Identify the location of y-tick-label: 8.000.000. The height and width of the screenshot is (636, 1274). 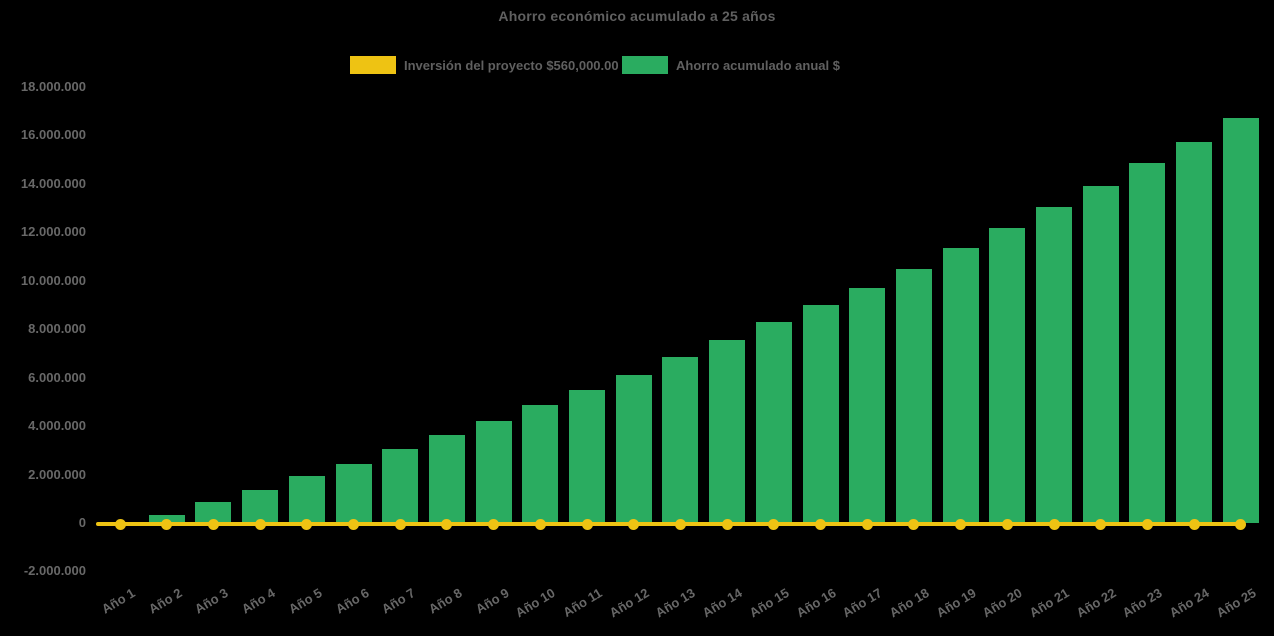
(57, 329).